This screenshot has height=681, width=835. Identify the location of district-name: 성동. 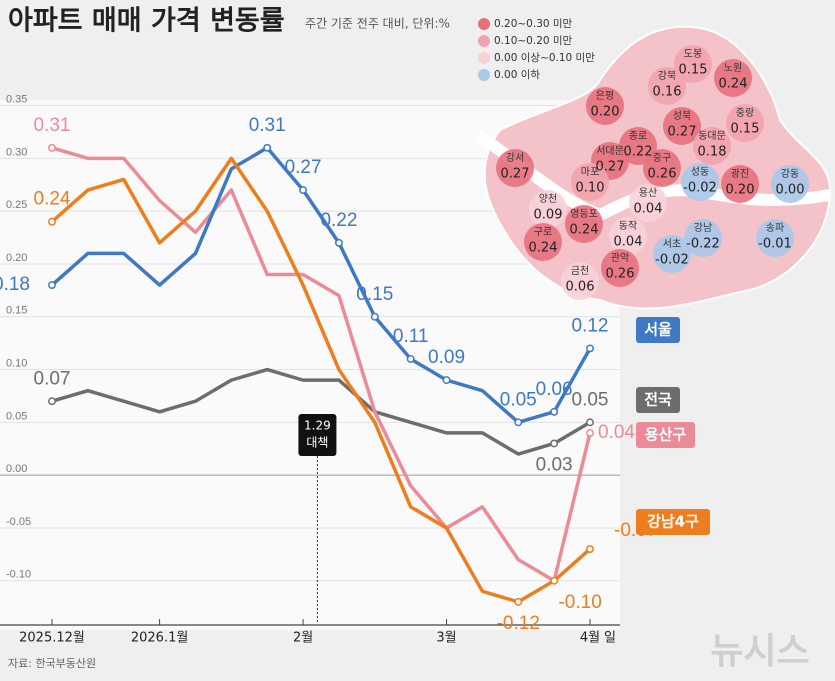
(700, 172).